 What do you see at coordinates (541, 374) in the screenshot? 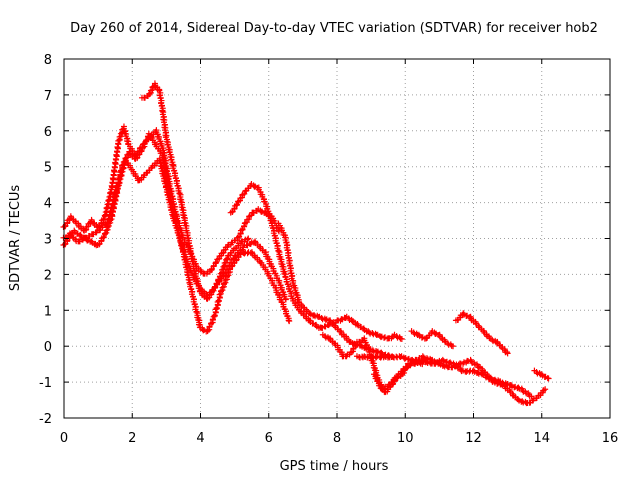
I see `series-track-L` at bounding box center [541, 374].